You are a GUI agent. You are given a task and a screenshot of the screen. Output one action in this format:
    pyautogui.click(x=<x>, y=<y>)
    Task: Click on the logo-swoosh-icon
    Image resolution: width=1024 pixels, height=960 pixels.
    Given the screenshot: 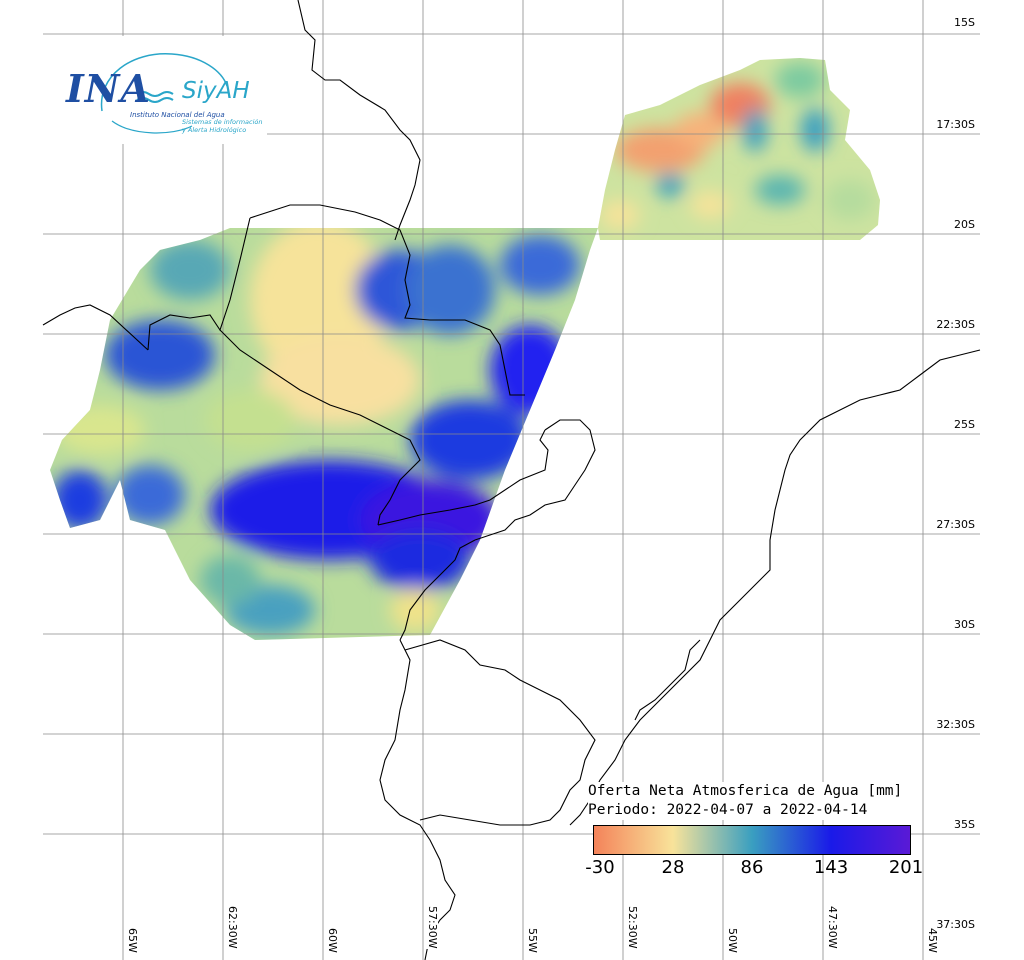 What is the action you would take?
    pyautogui.click(x=164, y=93)
    